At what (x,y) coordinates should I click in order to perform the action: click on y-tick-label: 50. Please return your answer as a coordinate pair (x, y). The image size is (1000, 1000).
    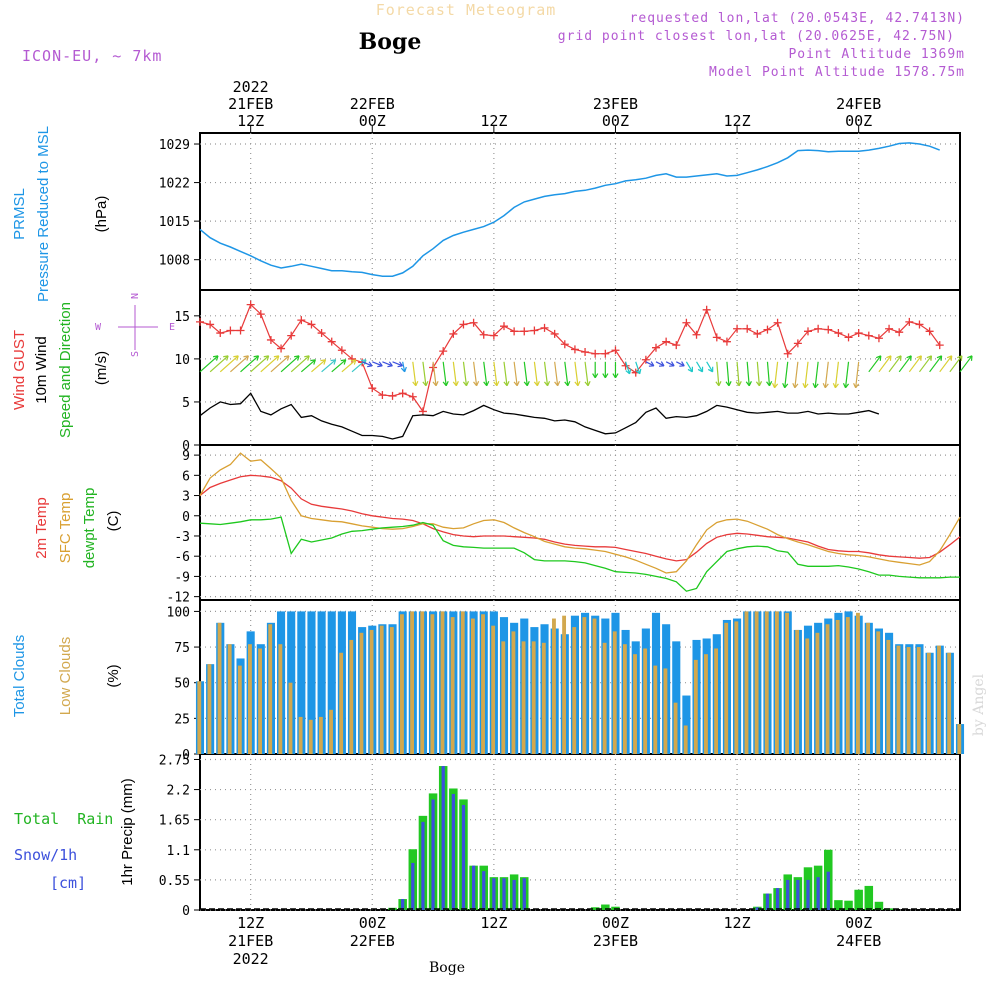
    Looking at the image, I should click on (182, 684).